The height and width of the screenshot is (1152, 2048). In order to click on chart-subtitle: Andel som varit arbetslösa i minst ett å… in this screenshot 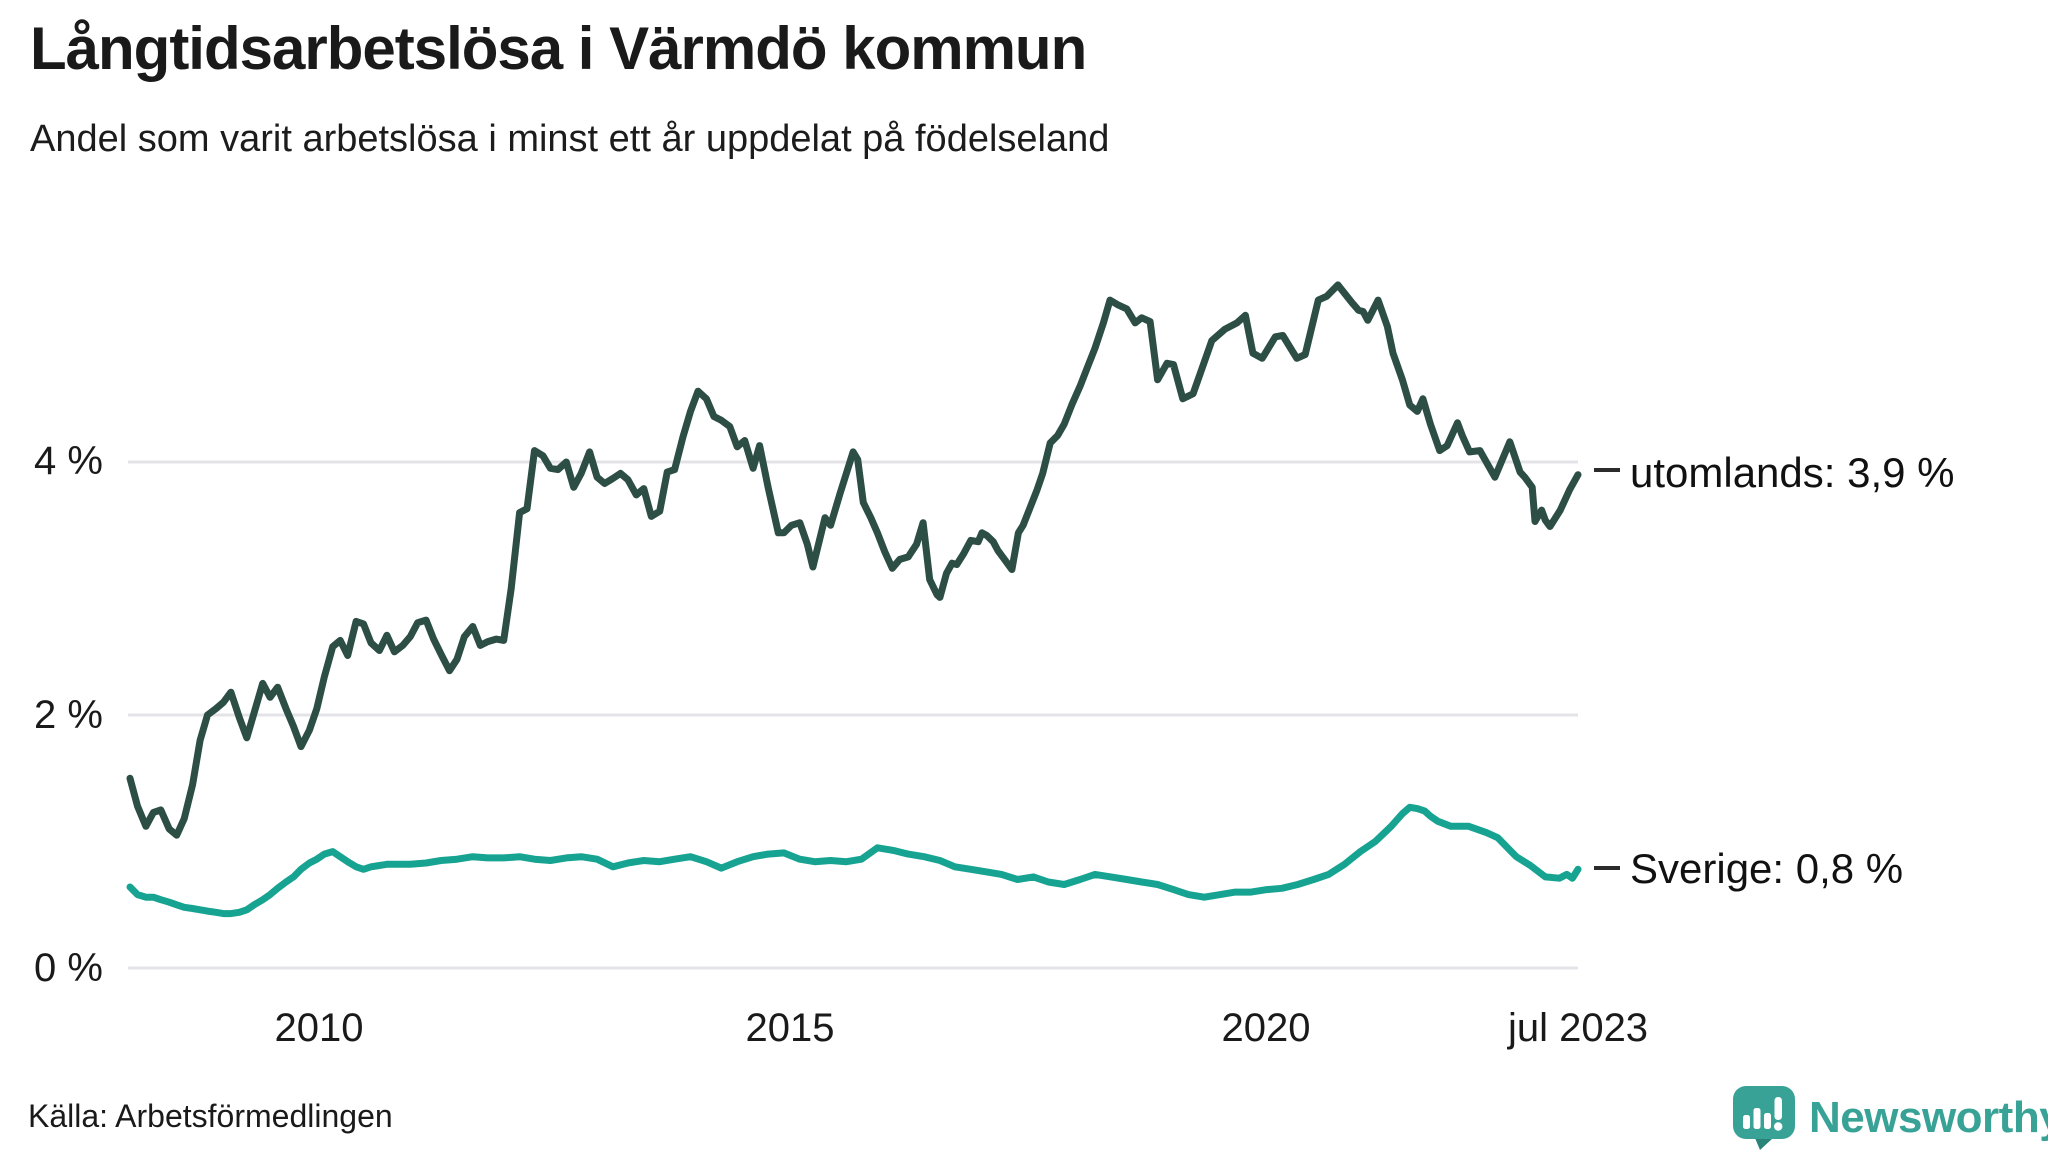, I will do `click(570, 139)`.